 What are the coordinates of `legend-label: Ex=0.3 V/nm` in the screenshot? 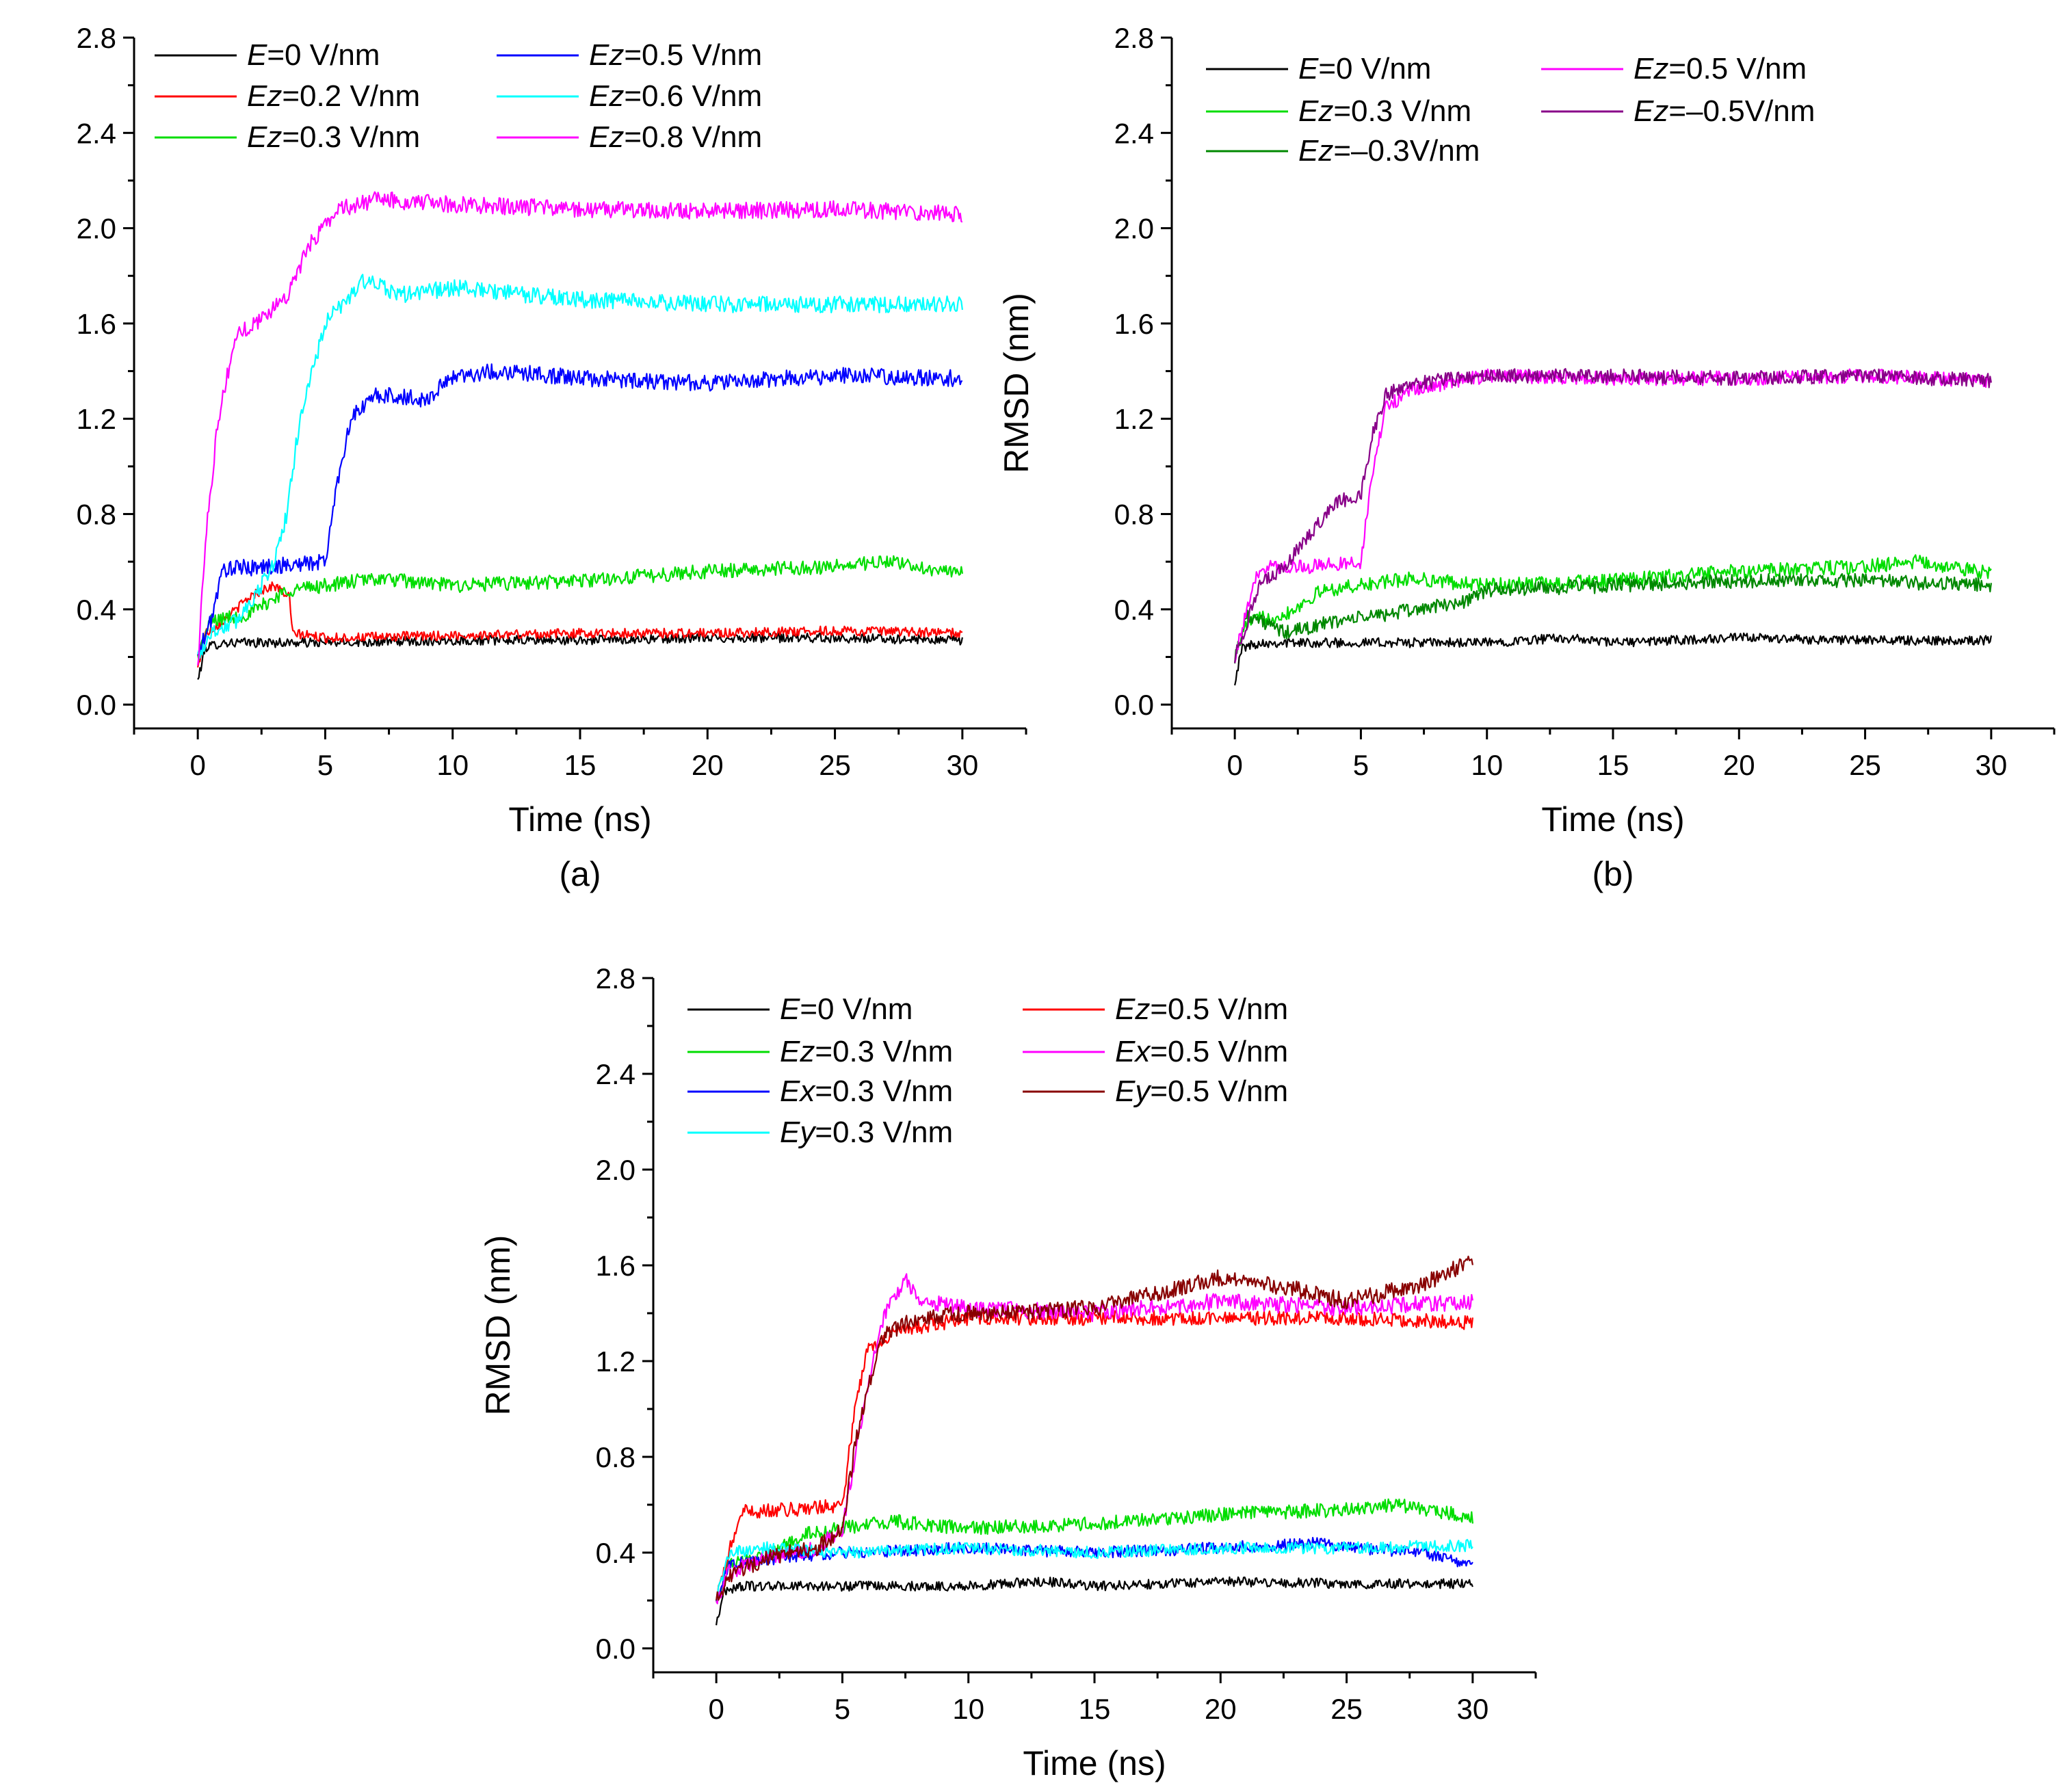 It's located at (867, 1091).